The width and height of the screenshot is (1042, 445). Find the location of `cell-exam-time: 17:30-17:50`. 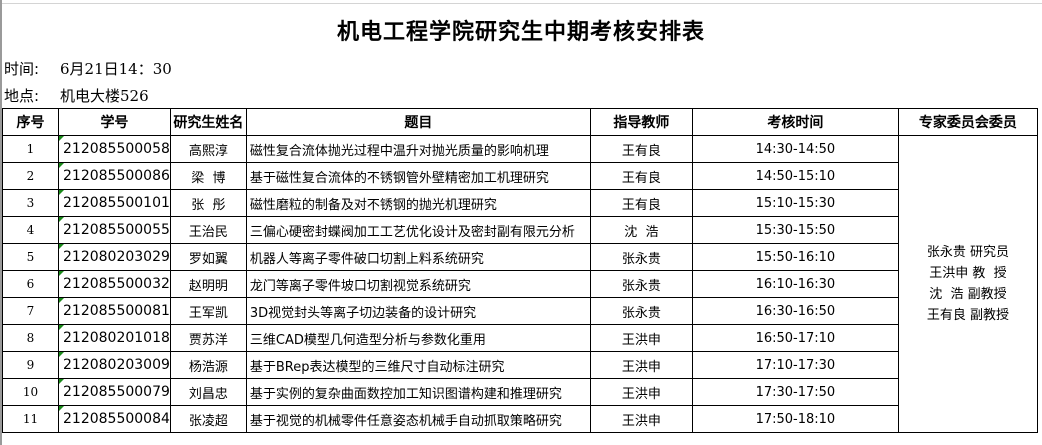

cell-exam-time: 17:30-17:50 is located at coordinates (795, 392).